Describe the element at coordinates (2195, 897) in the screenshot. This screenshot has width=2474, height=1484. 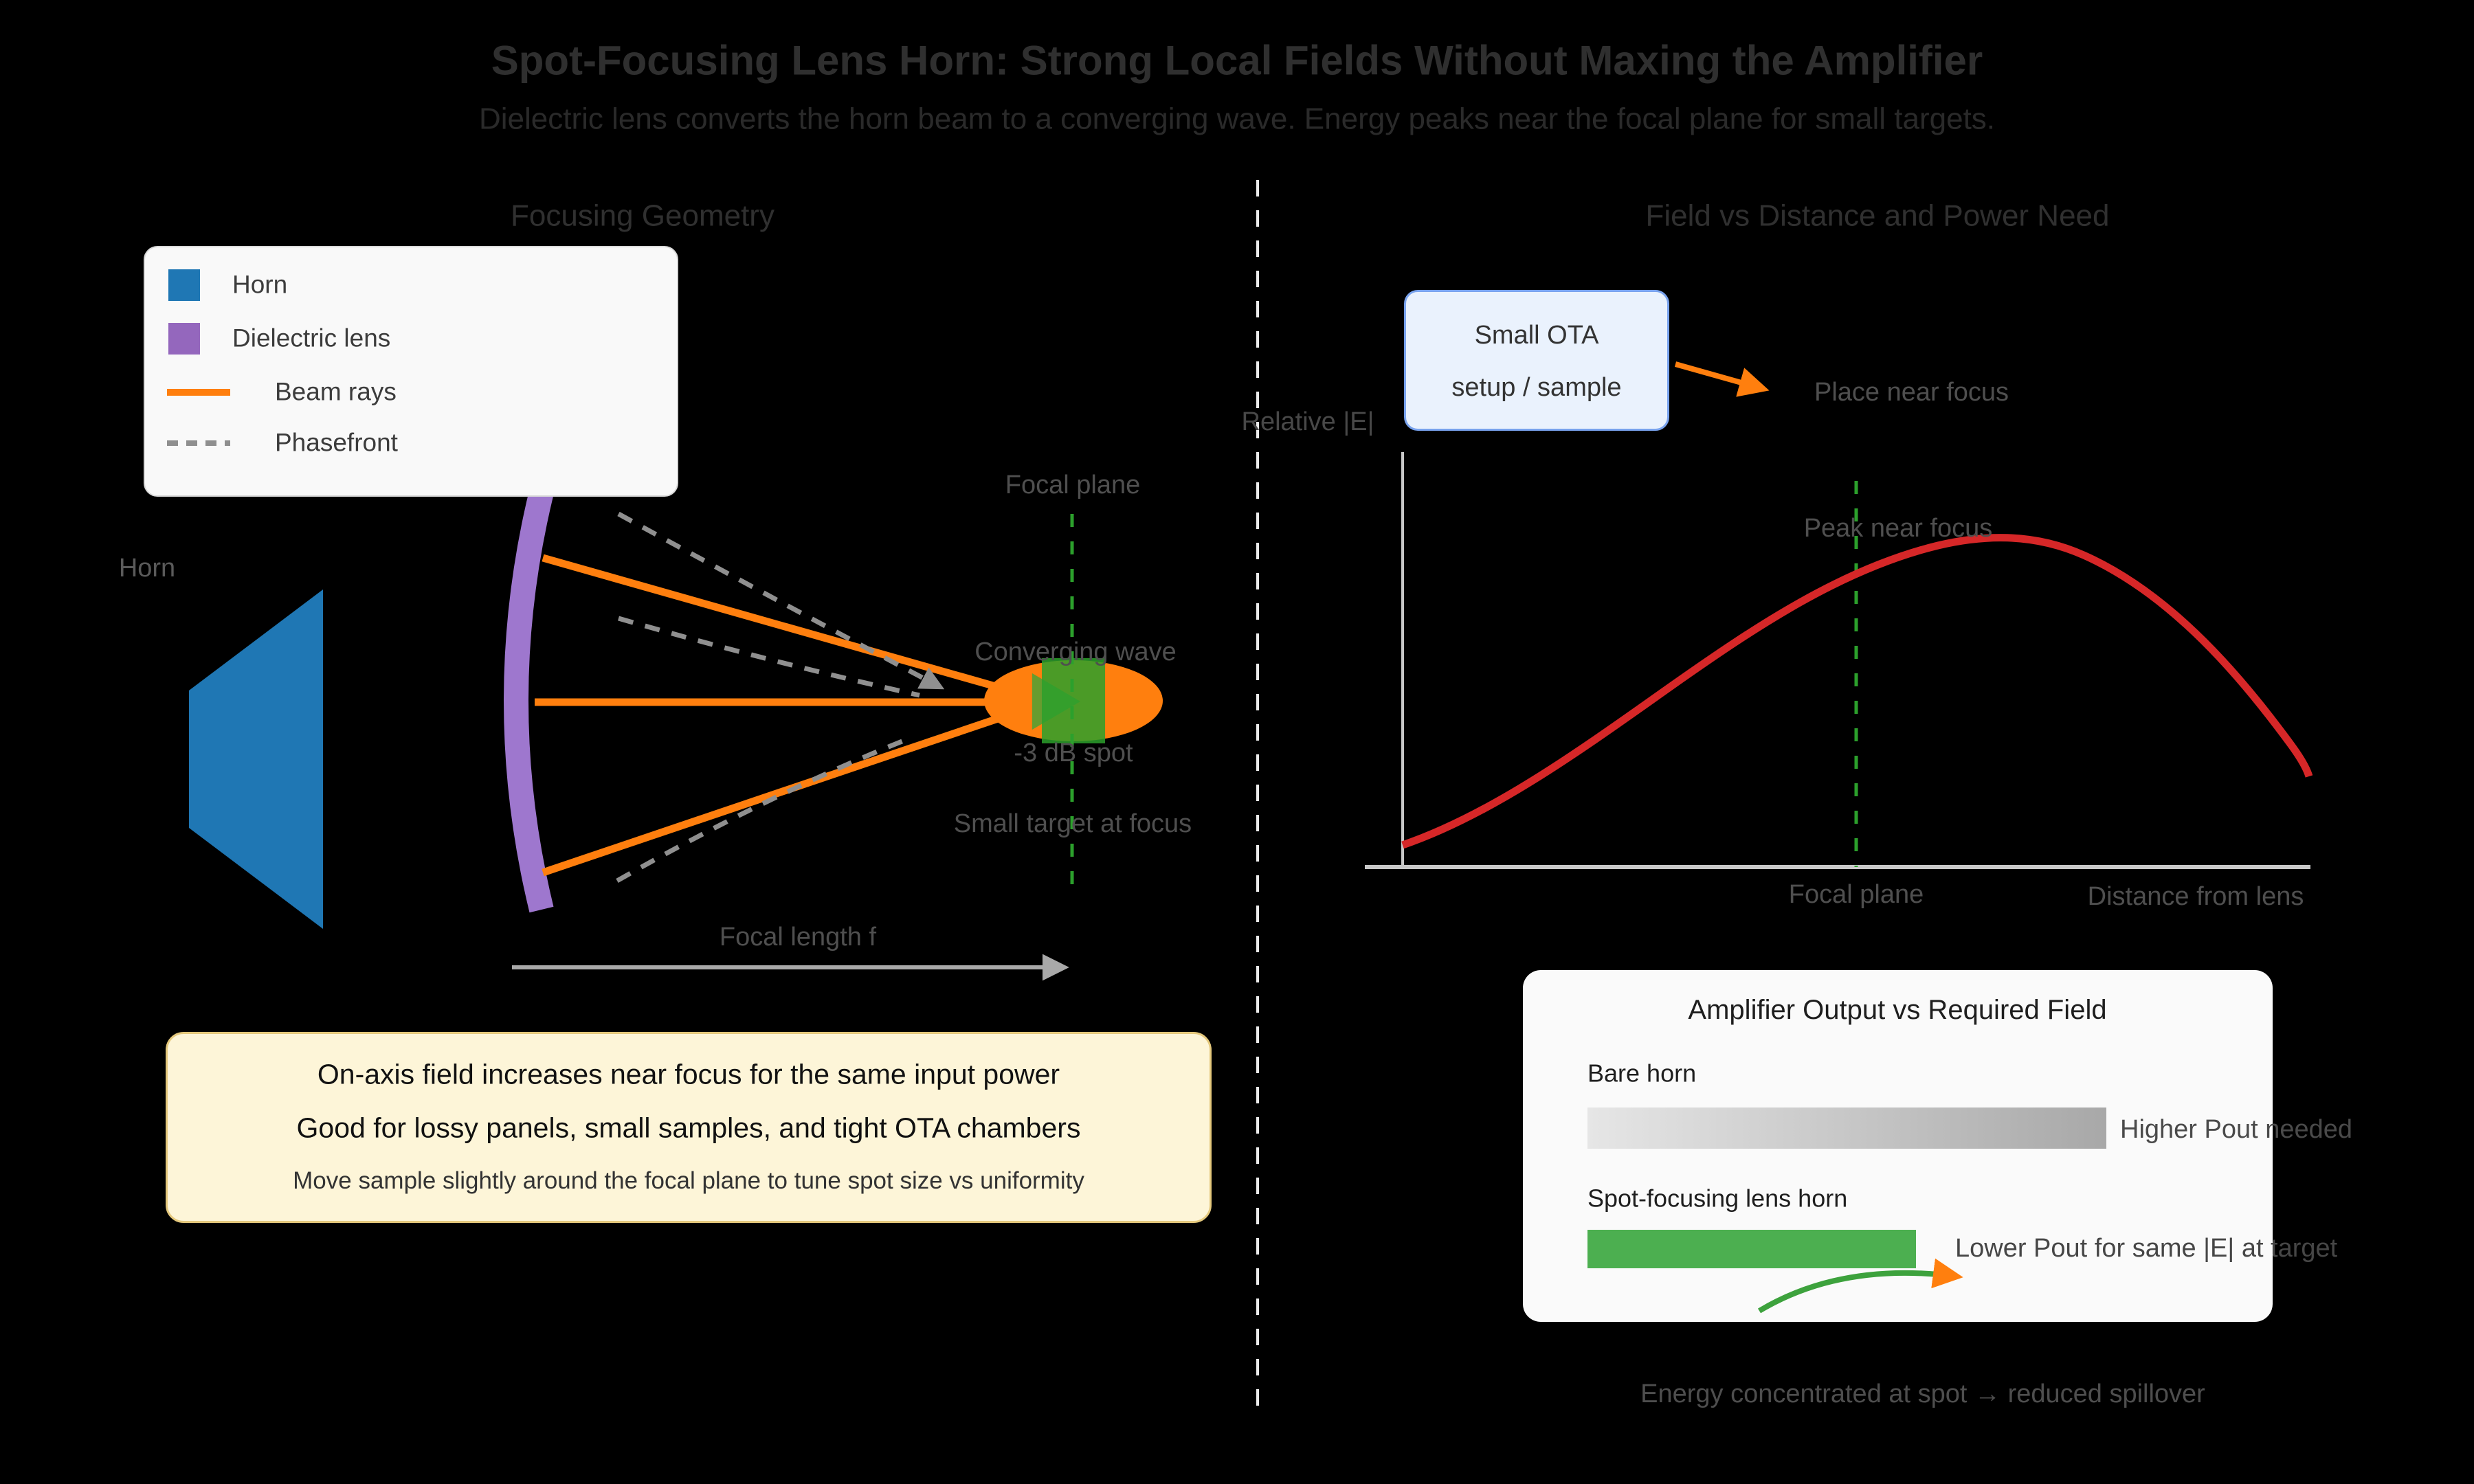
I see `x-axis-label: Distance from lens` at that location.